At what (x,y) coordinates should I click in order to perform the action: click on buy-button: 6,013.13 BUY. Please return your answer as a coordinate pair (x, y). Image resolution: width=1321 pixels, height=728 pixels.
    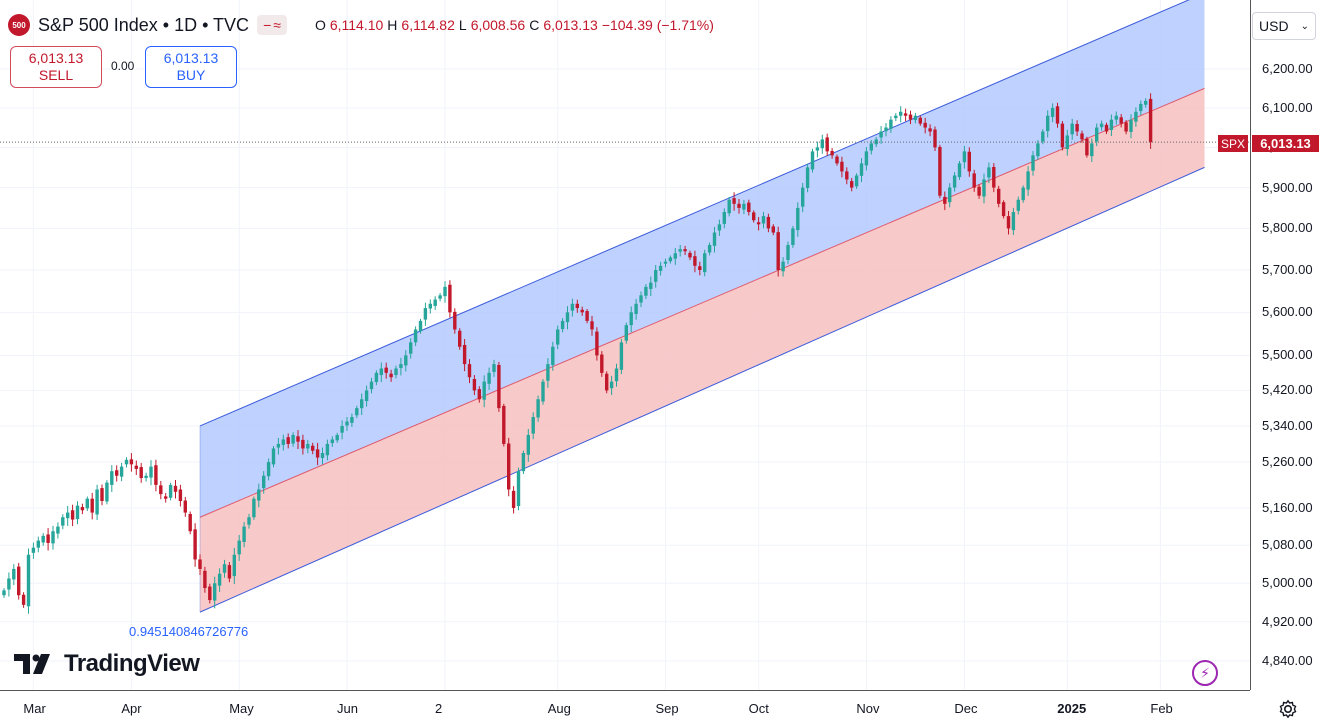
    Looking at the image, I should click on (191, 67).